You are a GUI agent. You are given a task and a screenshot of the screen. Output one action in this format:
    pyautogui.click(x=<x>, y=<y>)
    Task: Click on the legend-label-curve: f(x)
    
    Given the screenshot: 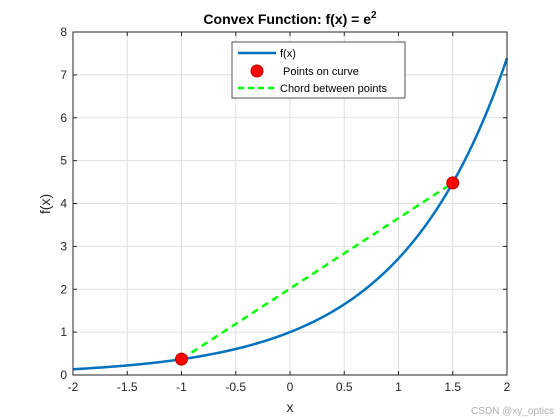 What is the action you would take?
    pyautogui.click(x=288, y=54)
    